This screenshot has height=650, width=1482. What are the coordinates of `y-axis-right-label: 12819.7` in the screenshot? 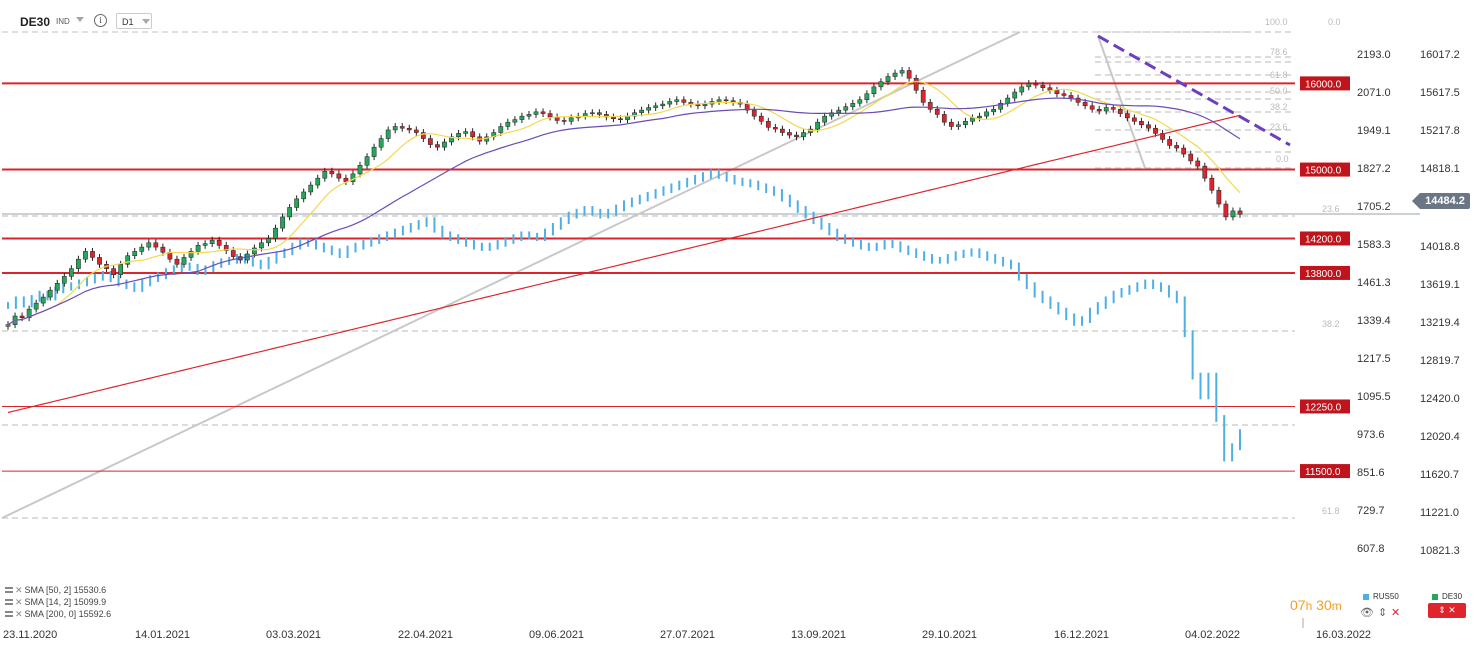 It's located at (1440, 361).